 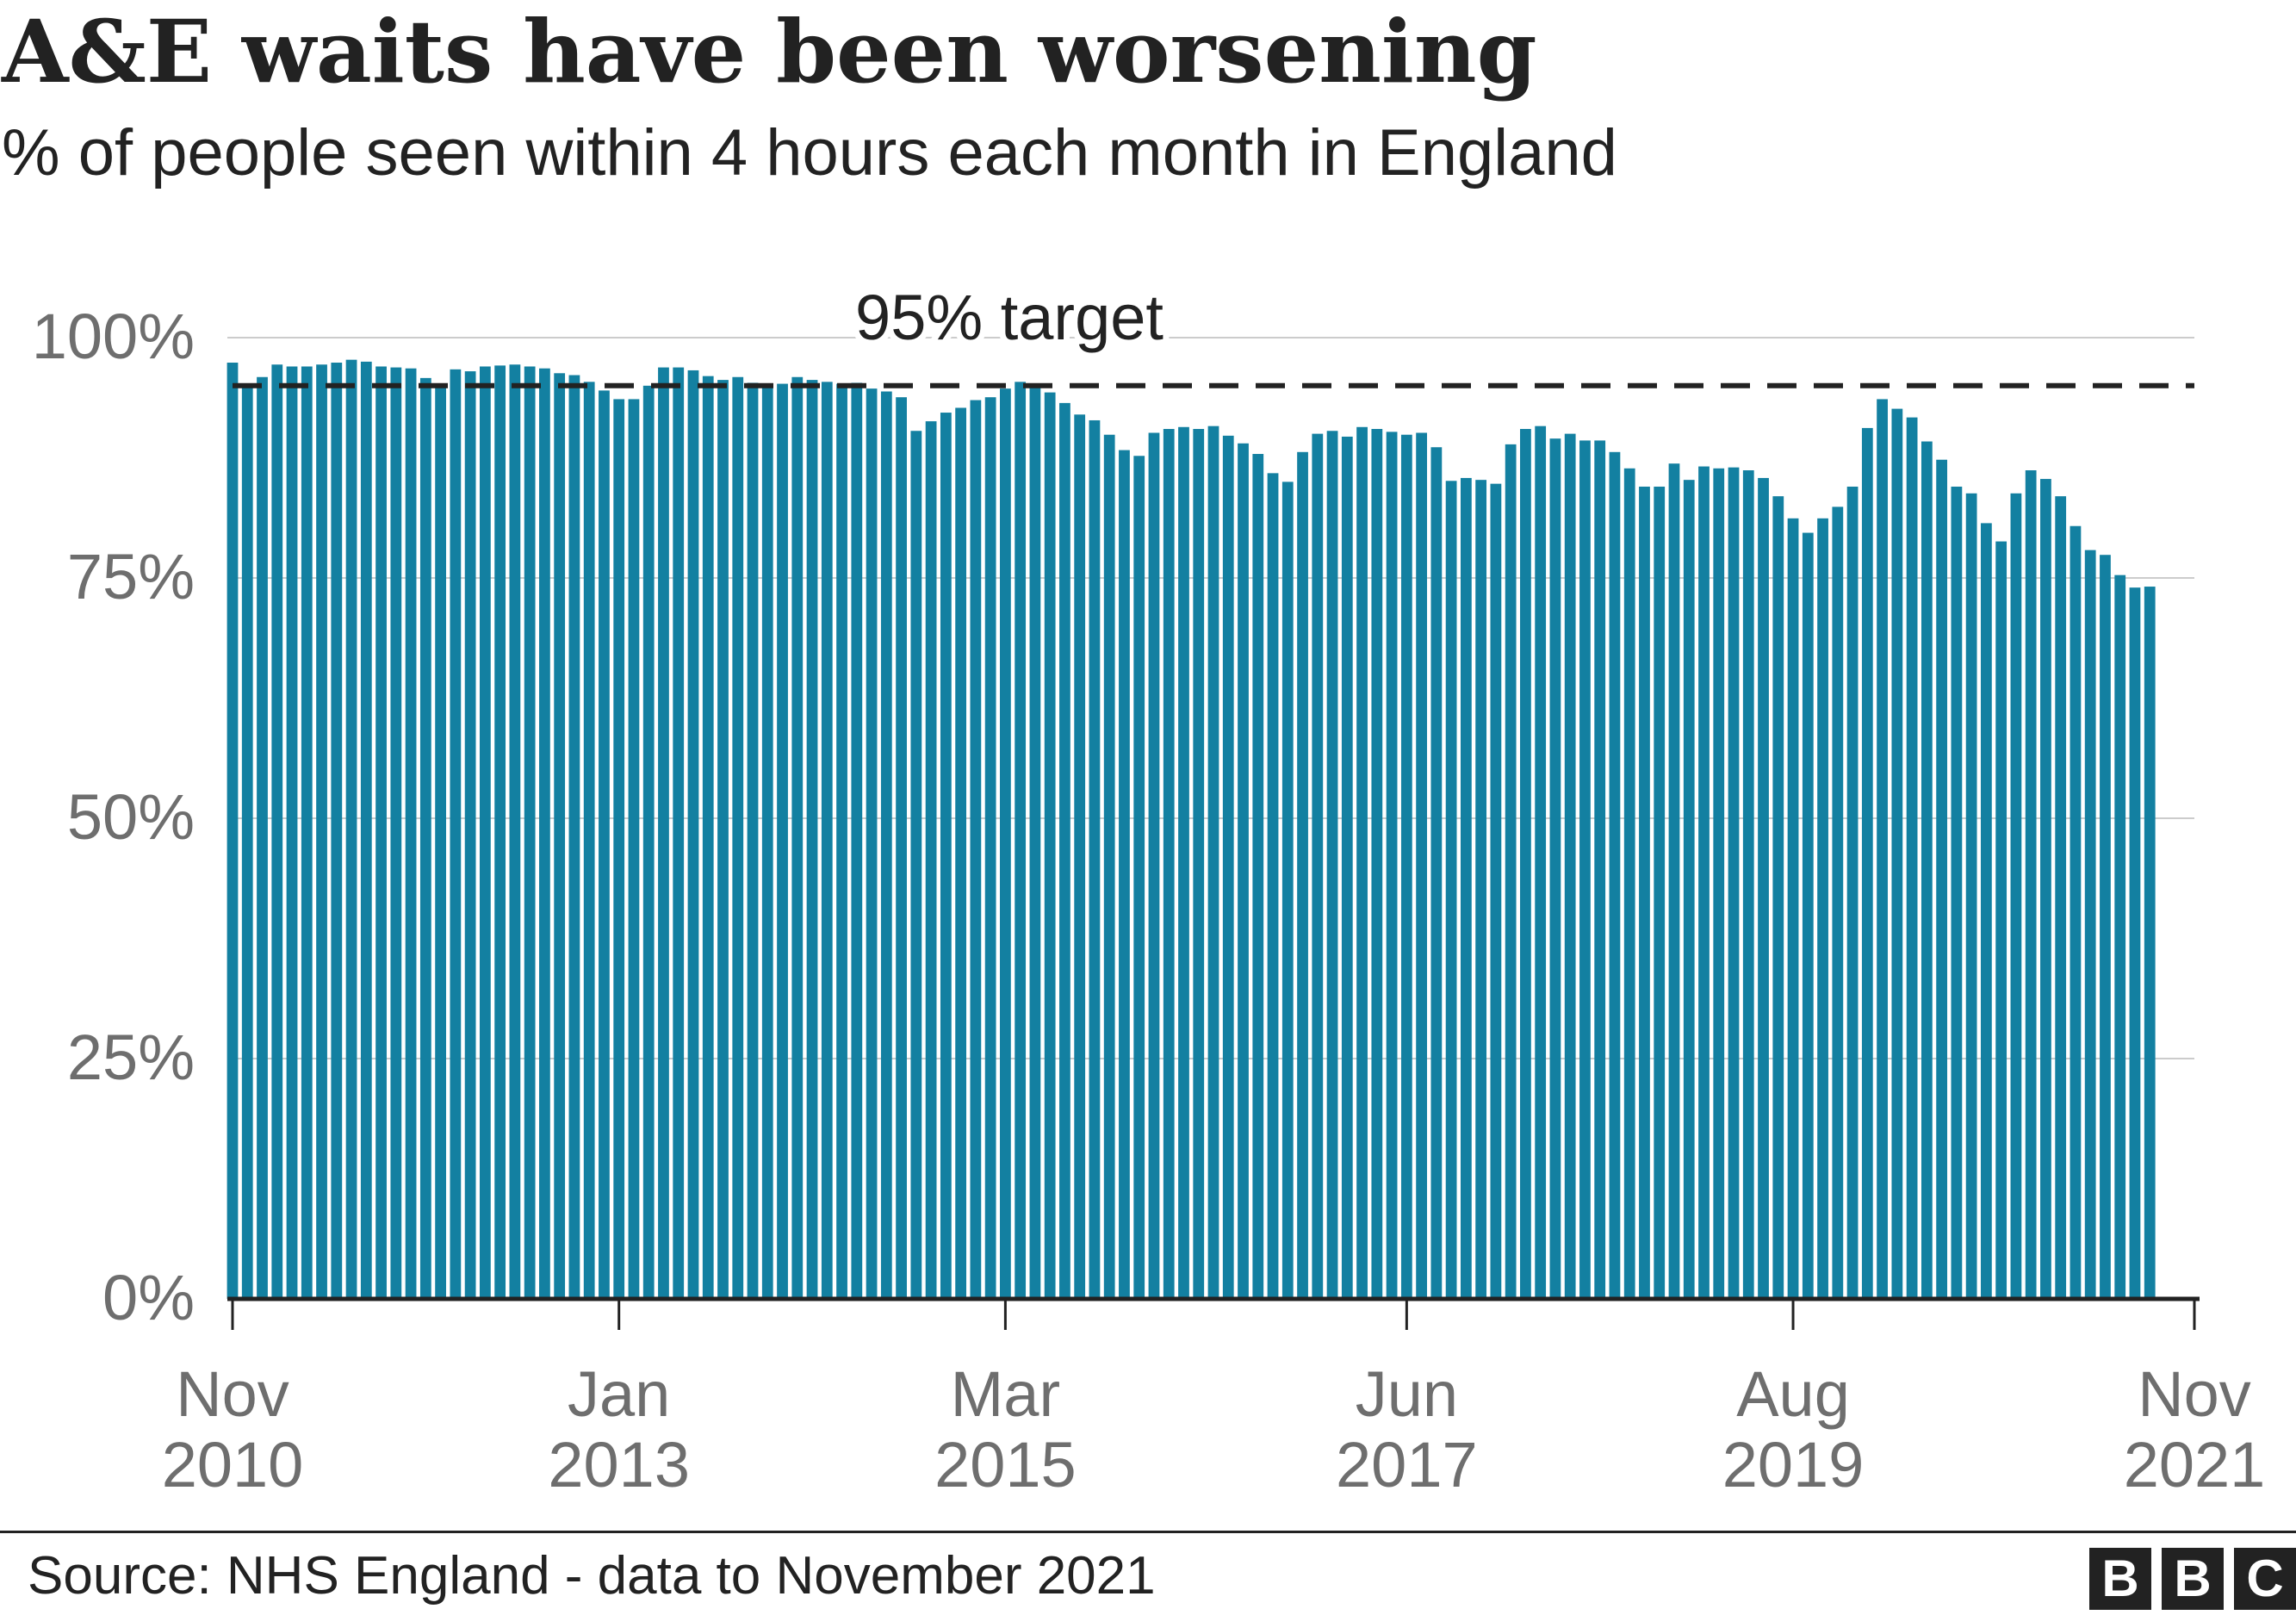 What do you see at coordinates (1009, 317) in the screenshot?
I see `target-label: 95% target` at bounding box center [1009, 317].